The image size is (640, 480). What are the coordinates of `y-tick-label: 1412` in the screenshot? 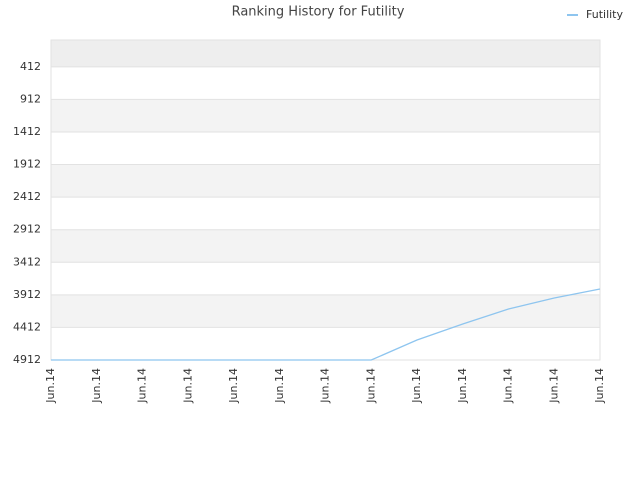 It's located at (27, 131).